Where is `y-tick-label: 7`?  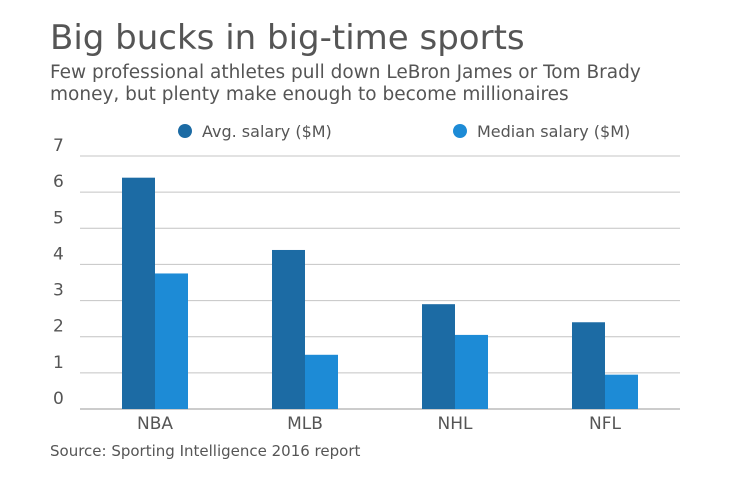 y-tick-label: 7 is located at coordinates (58, 146).